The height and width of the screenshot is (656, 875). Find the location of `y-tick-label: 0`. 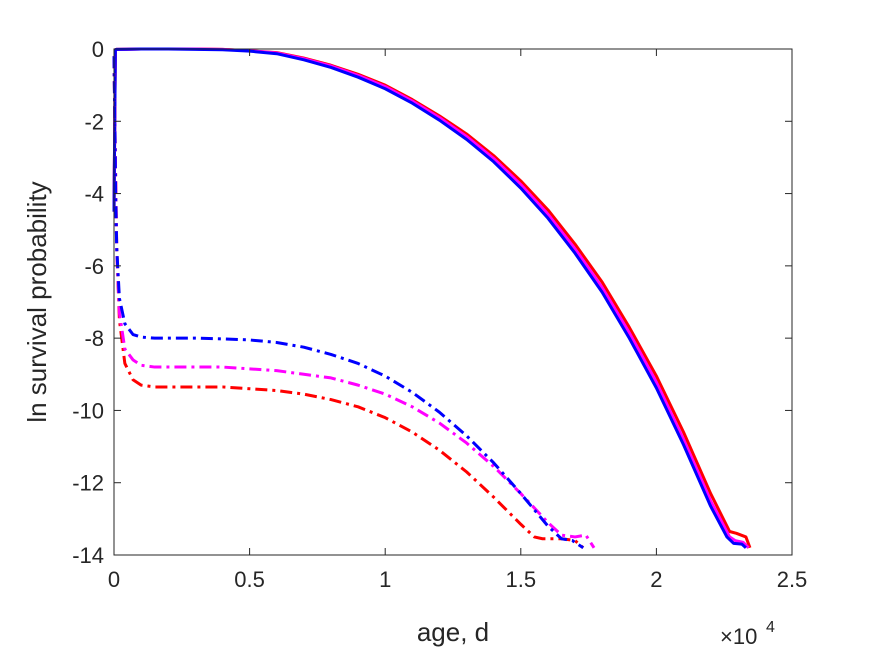

y-tick-label: 0 is located at coordinates (98, 49).